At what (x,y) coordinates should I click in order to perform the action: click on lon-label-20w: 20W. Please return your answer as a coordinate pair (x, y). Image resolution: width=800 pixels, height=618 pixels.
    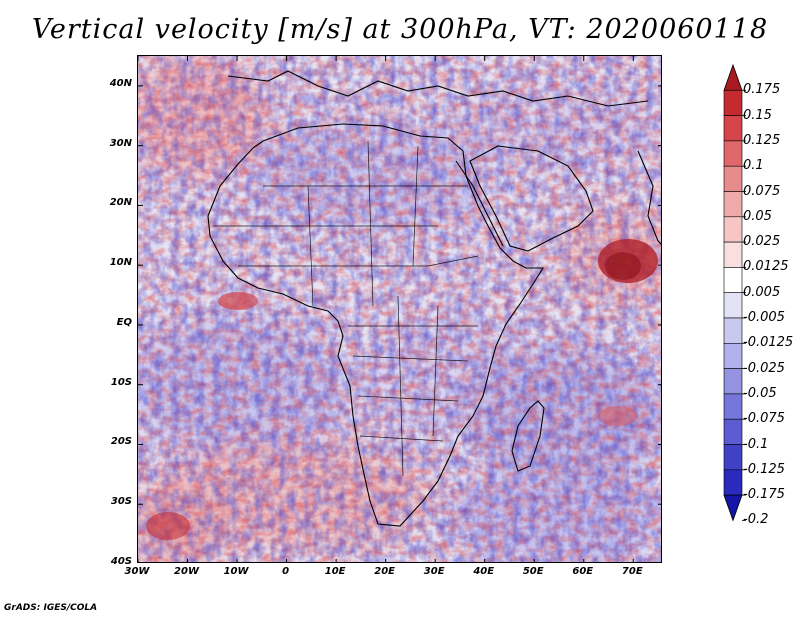
    Looking at the image, I should click on (186, 571).